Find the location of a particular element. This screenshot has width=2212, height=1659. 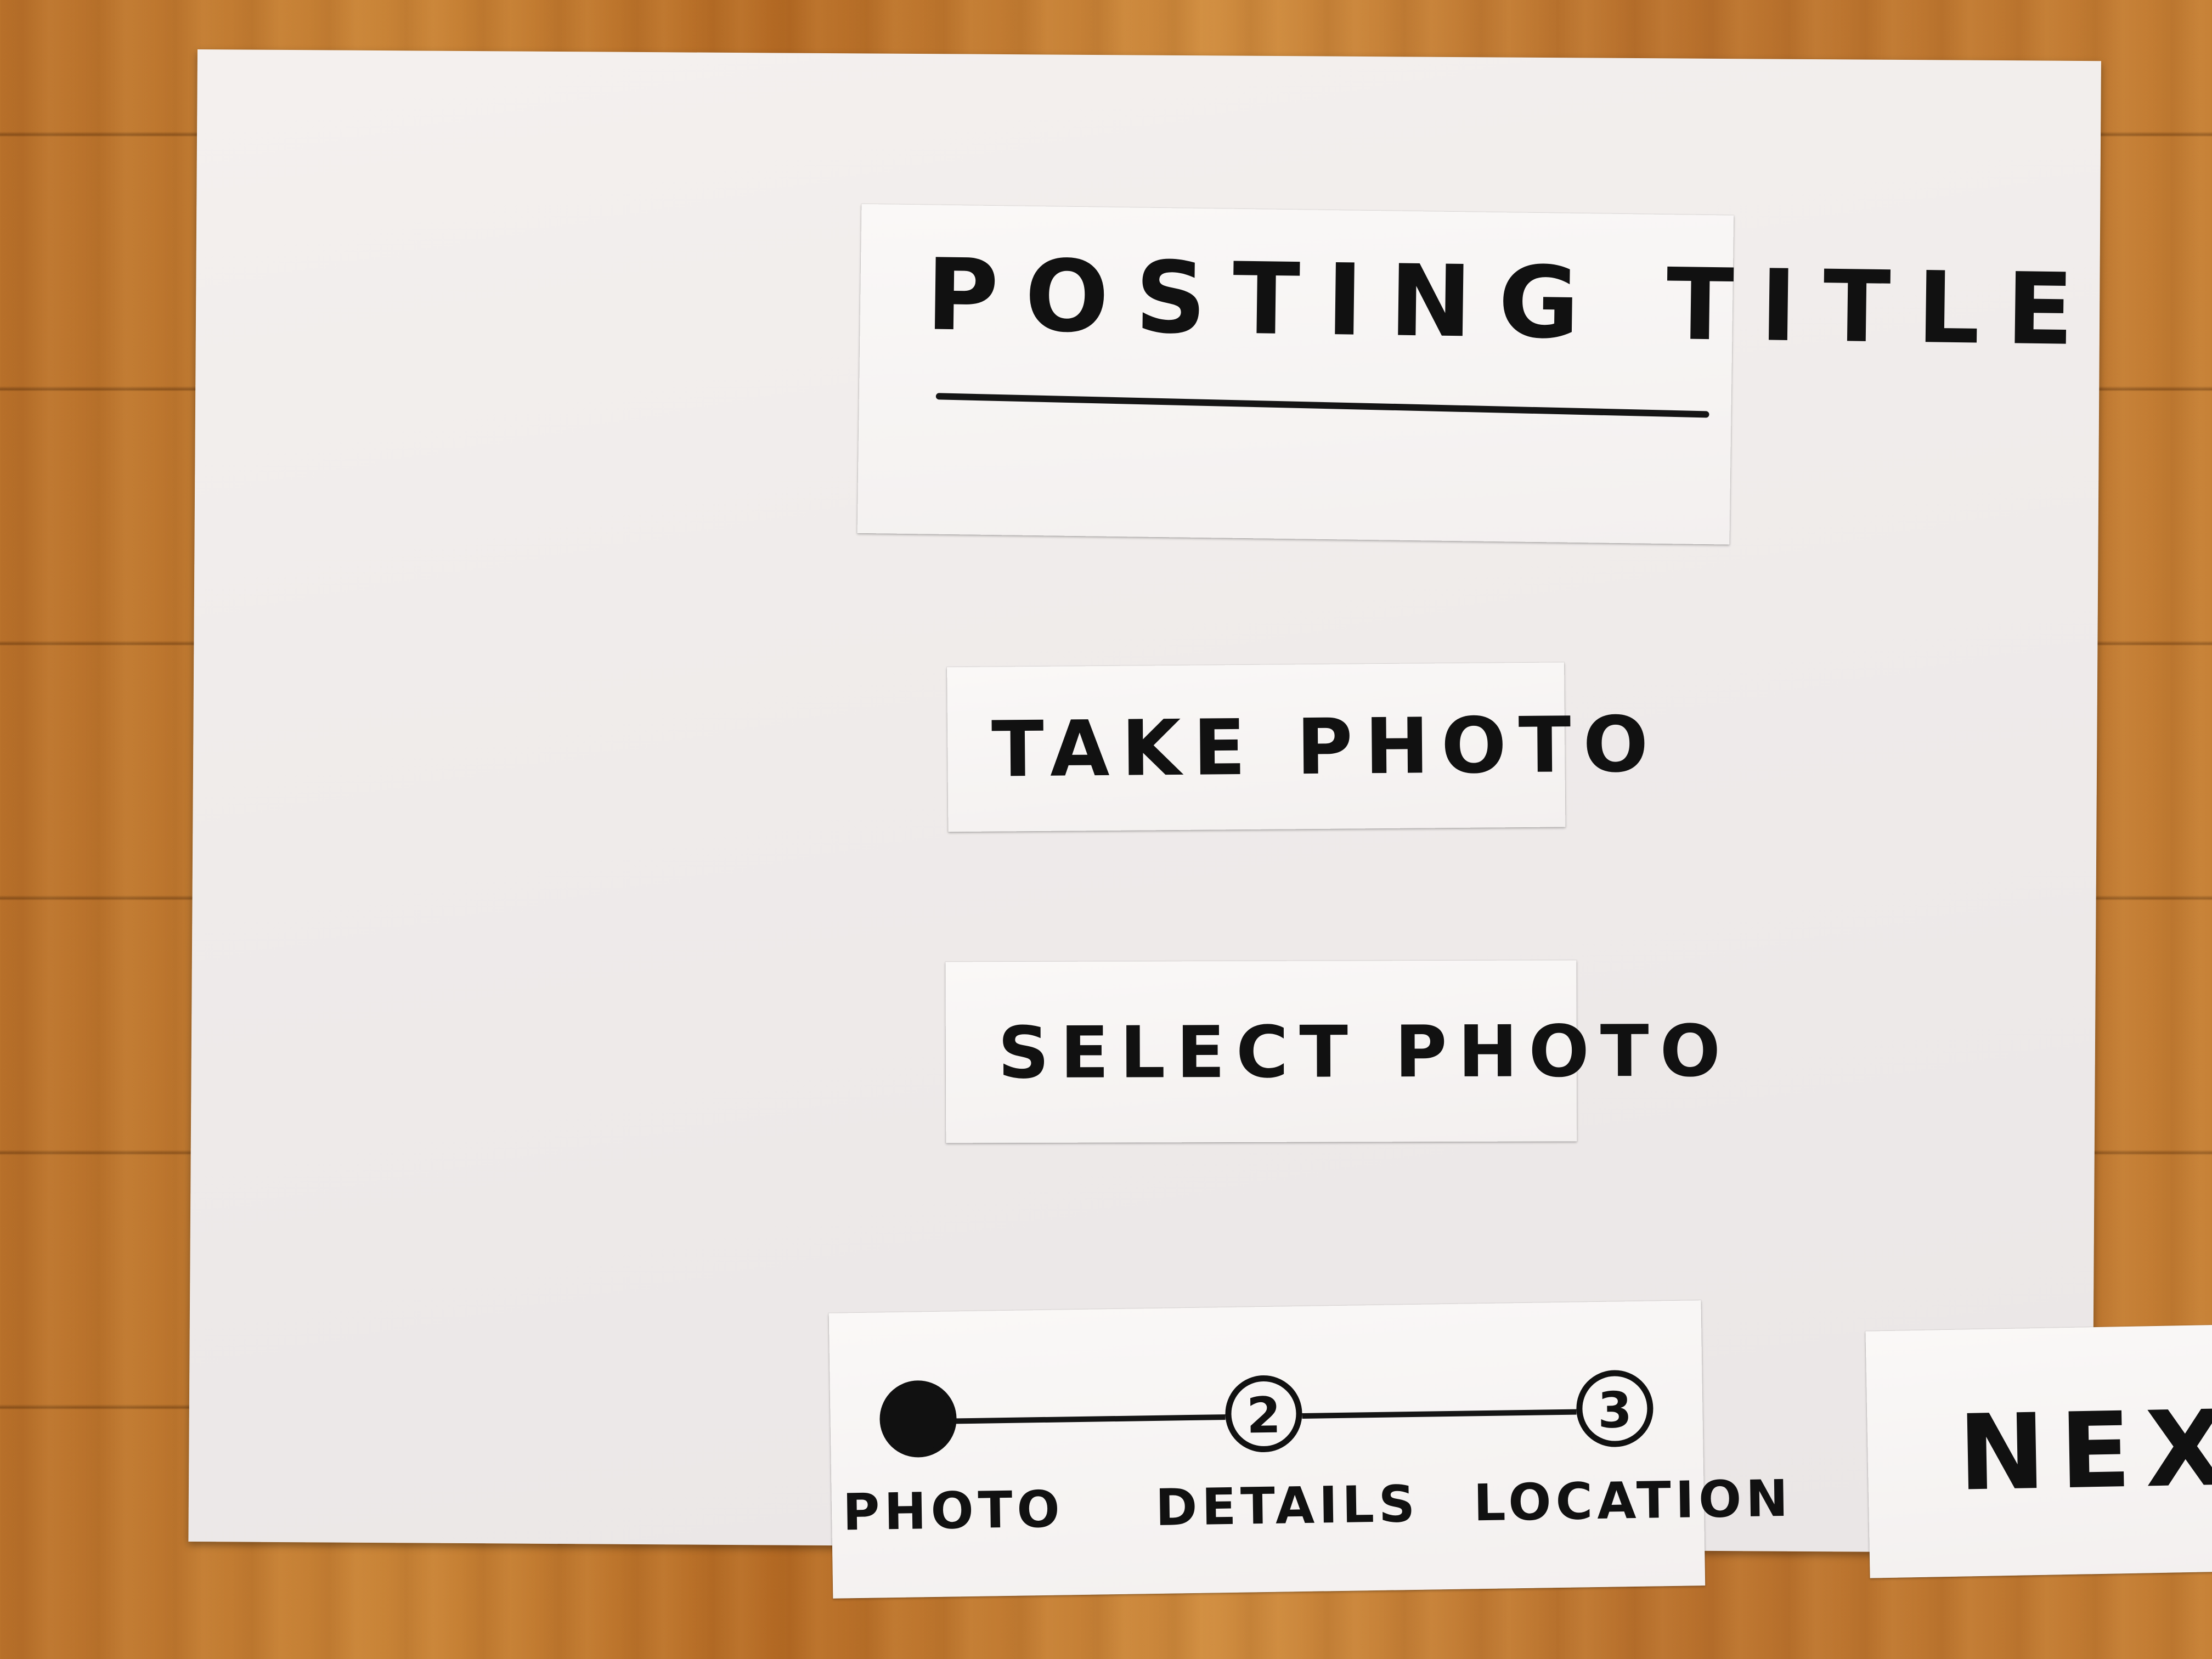

posting-title-field: POSTING TITLE is located at coordinates (1479, 374).